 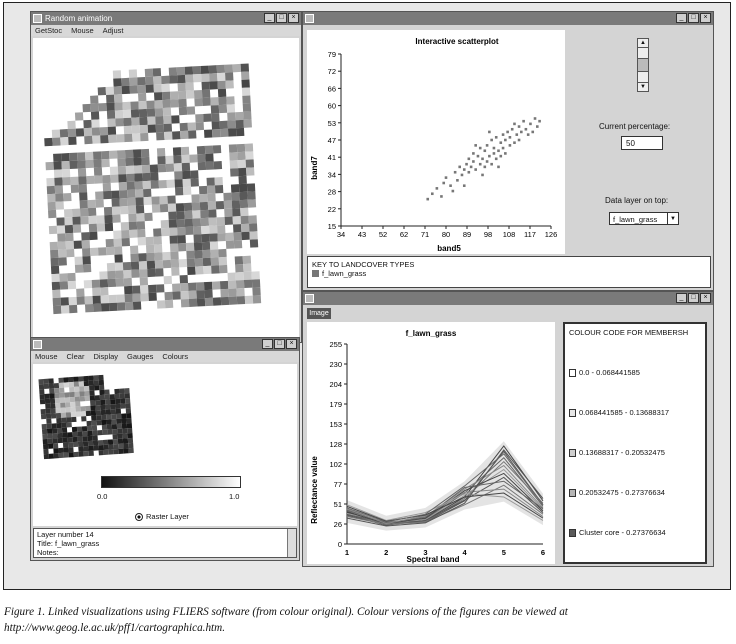 What do you see at coordinates (508, 18) in the screenshot?
I see `scatterplot-titlebar: _ □ ×` at bounding box center [508, 18].